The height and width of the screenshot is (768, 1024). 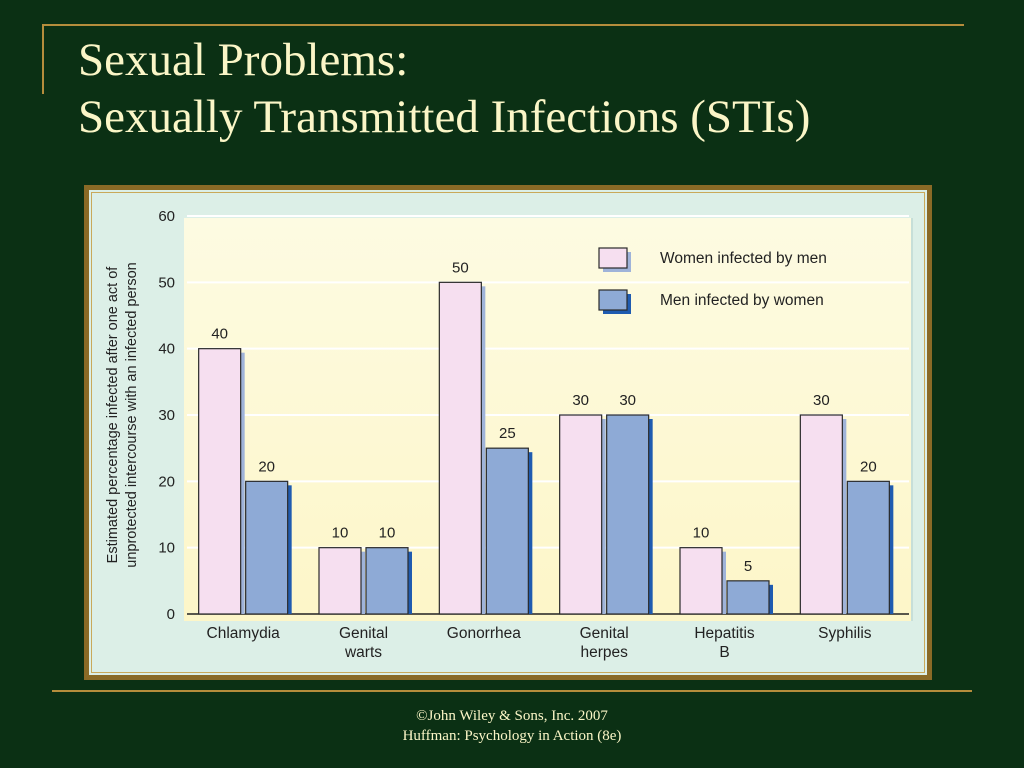 I want to click on title-line-1: Sexual Problems:, so click(x=243, y=60).